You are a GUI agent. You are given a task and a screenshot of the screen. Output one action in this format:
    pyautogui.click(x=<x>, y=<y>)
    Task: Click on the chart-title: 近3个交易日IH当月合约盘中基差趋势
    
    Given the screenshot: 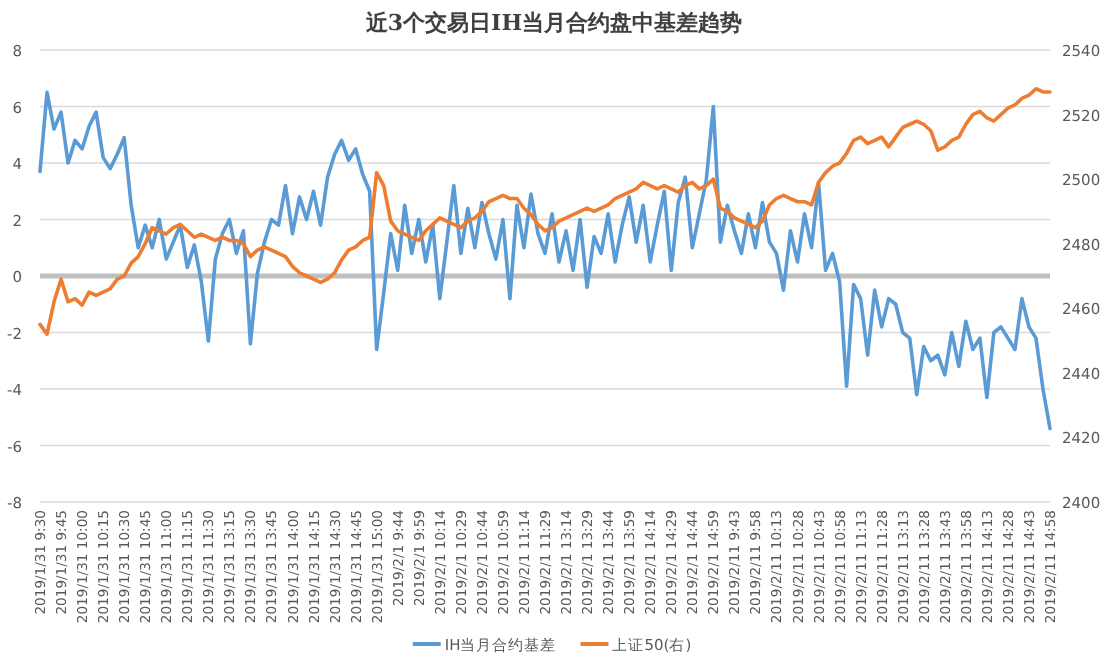 What is the action you would take?
    pyautogui.click(x=553, y=23)
    